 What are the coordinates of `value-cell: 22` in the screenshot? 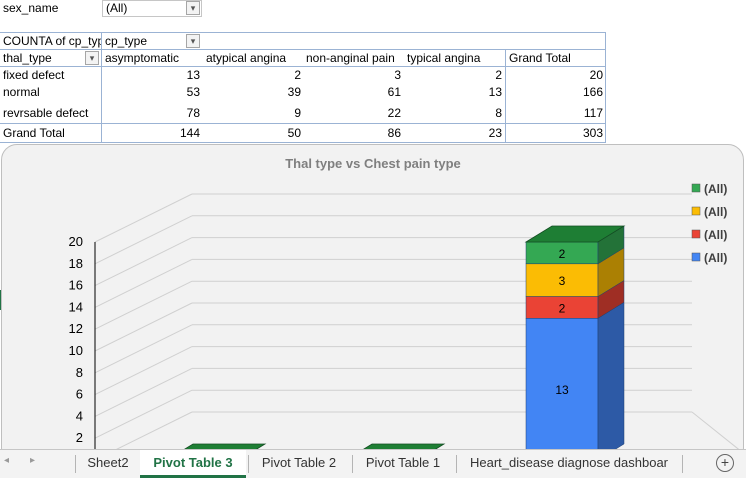 It's located at (394, 113).